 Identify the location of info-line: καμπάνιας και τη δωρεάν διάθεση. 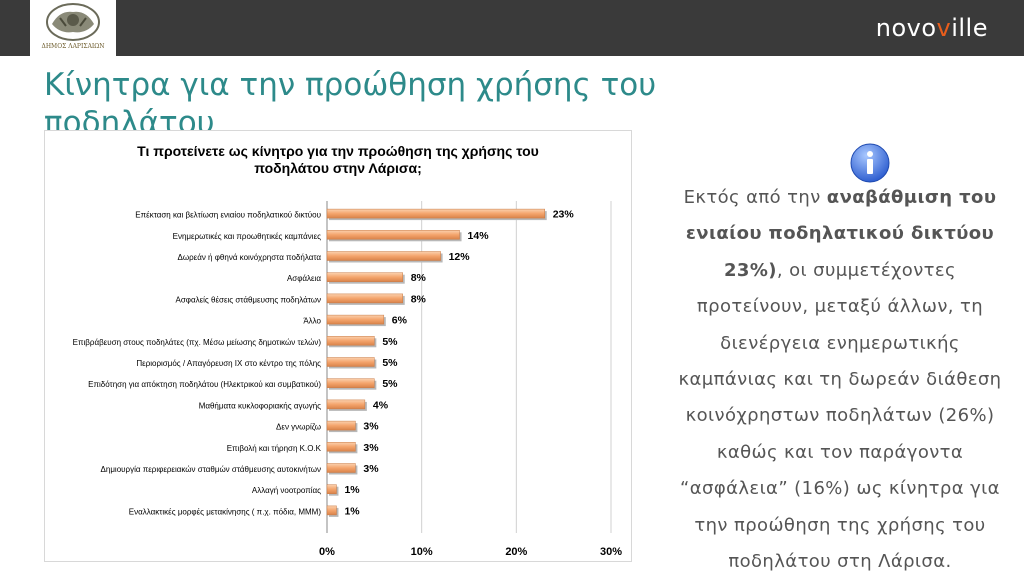
(840, 380).